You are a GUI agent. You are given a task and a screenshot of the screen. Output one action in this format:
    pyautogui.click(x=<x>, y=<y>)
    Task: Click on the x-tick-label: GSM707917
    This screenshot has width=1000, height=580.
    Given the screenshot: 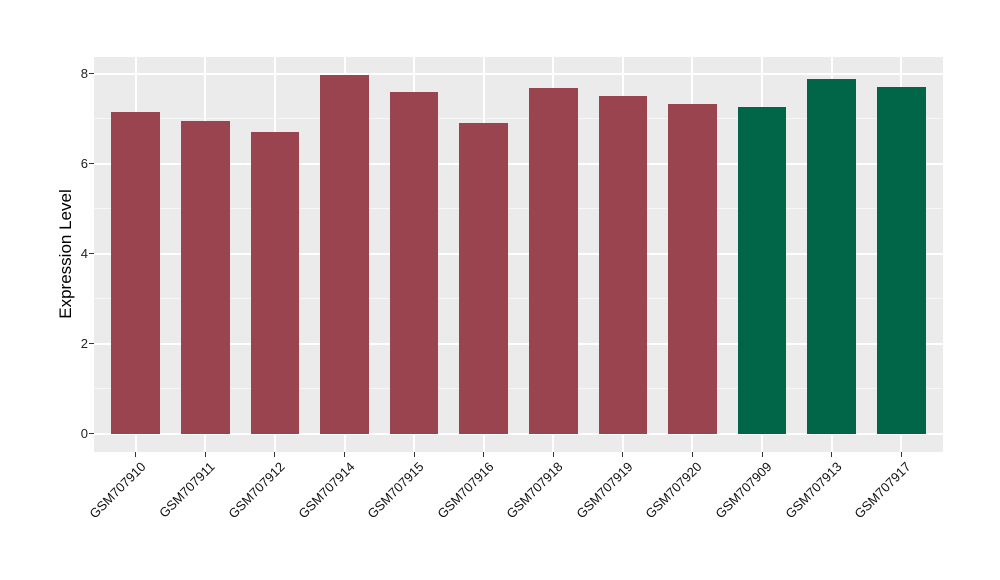 What is the action you would take?
    pyautogui.click(x=882, y=490)
    